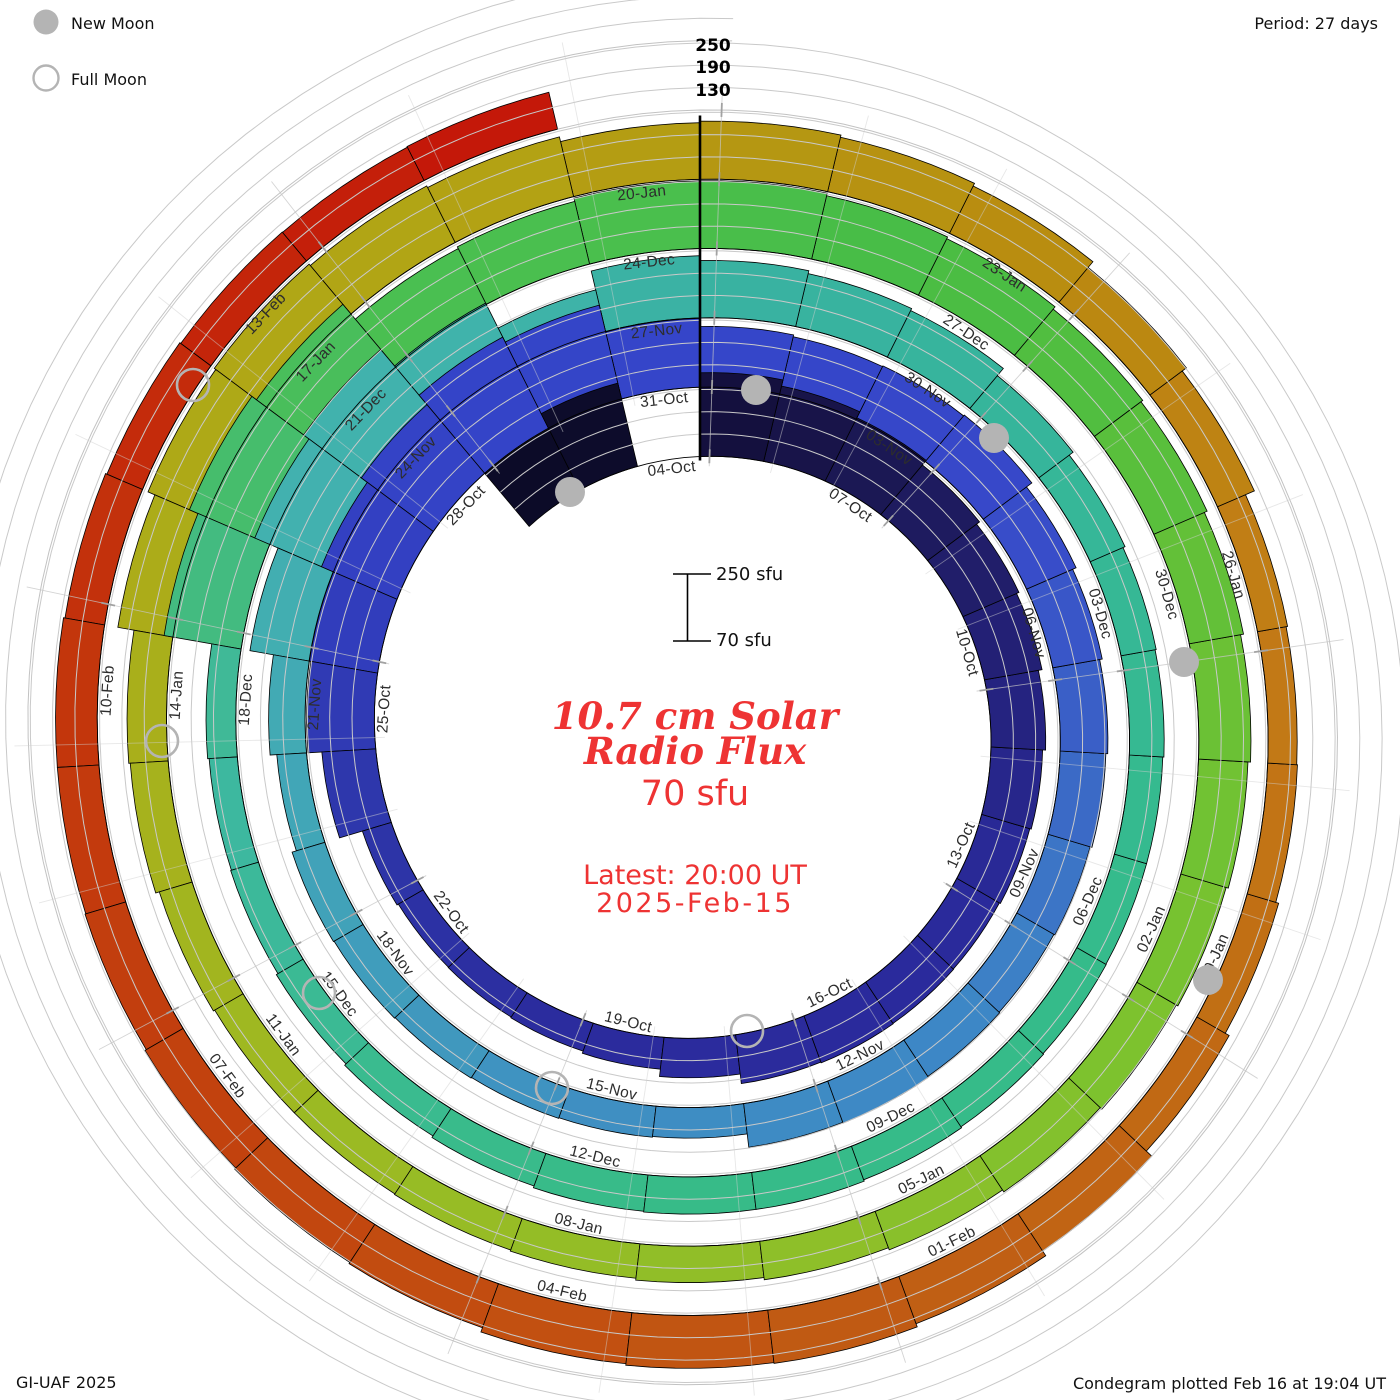 This screenshot has height=1400, width=1400. Describe the element at coordinates (695, 751) in the screenshot. I see `chart-title-line2: Radio Flux` at that location.